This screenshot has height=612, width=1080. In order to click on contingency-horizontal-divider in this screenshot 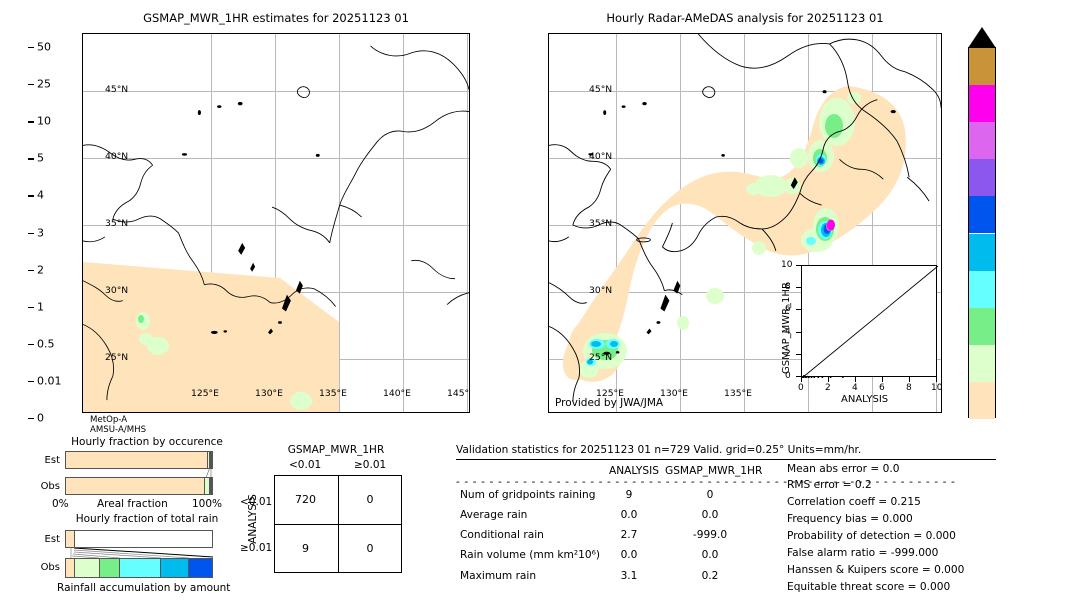, I will do `click(338, 525)`.